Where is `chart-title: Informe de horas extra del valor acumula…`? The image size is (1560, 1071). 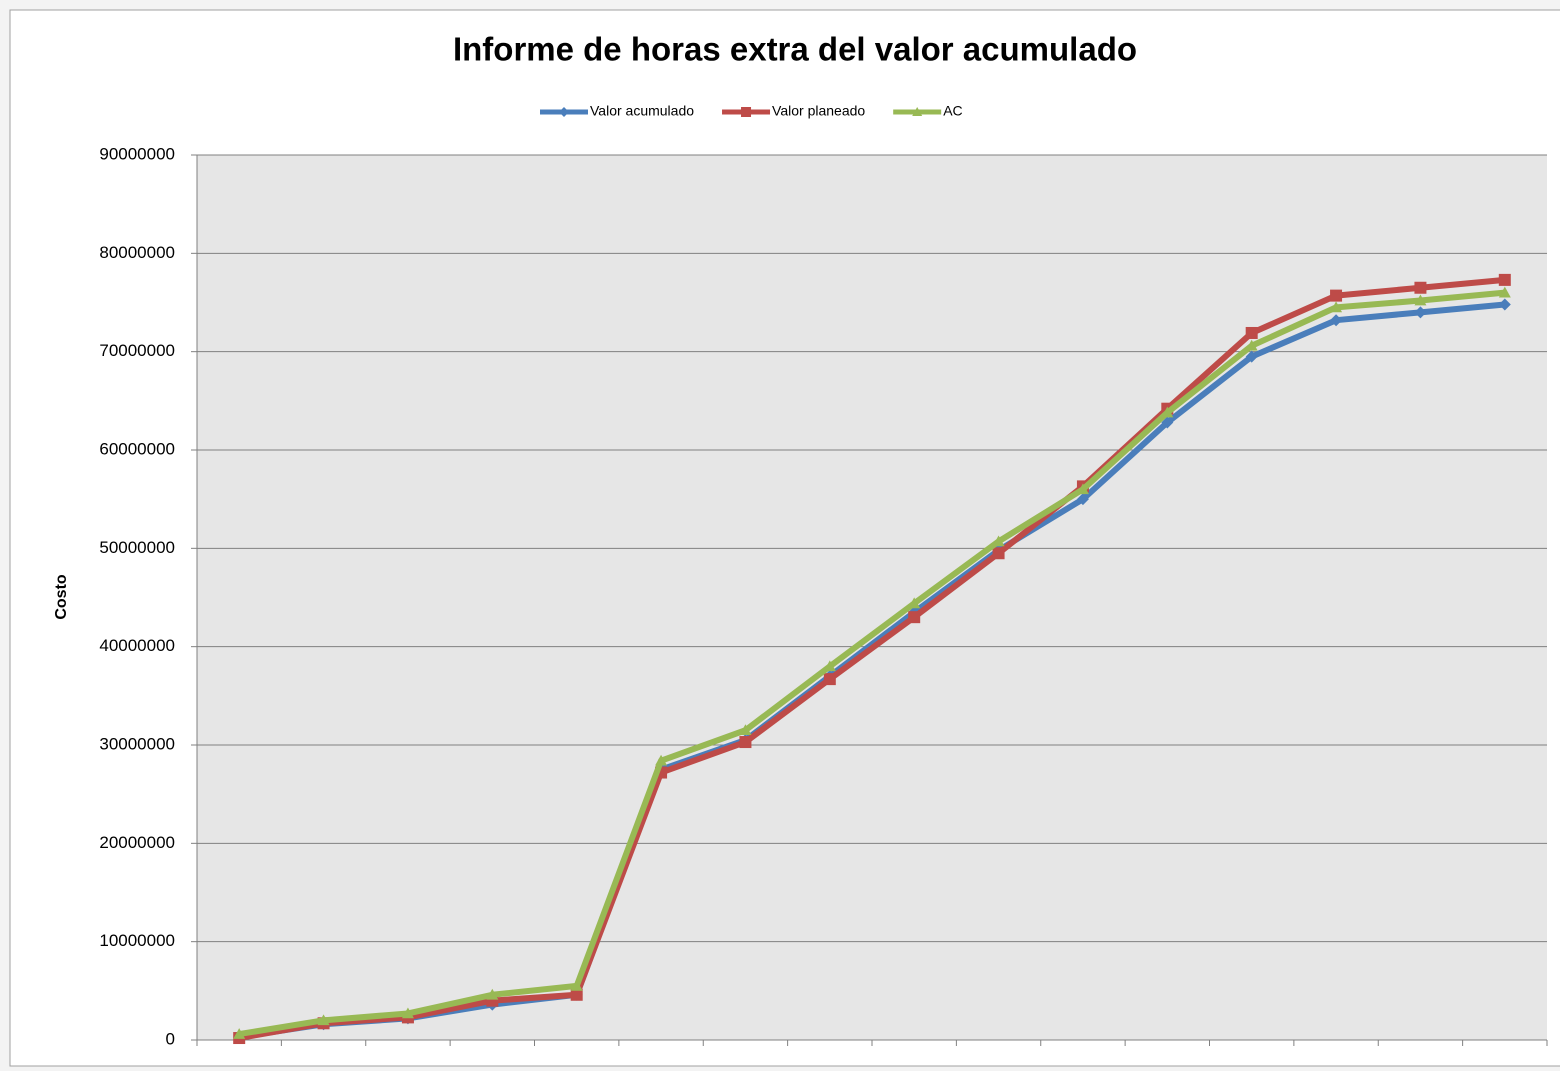 chart-title: Informe de horas extra del valor acumula… is located at coordinates (795, 49).